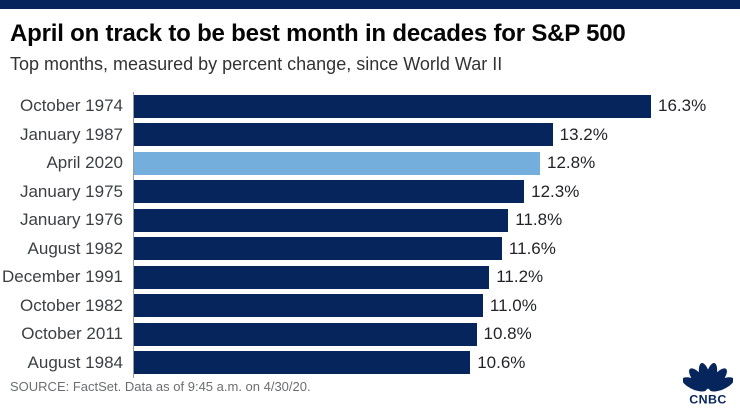  I want to click on chart-row: April 2020 12.8%, so click(370, 163).